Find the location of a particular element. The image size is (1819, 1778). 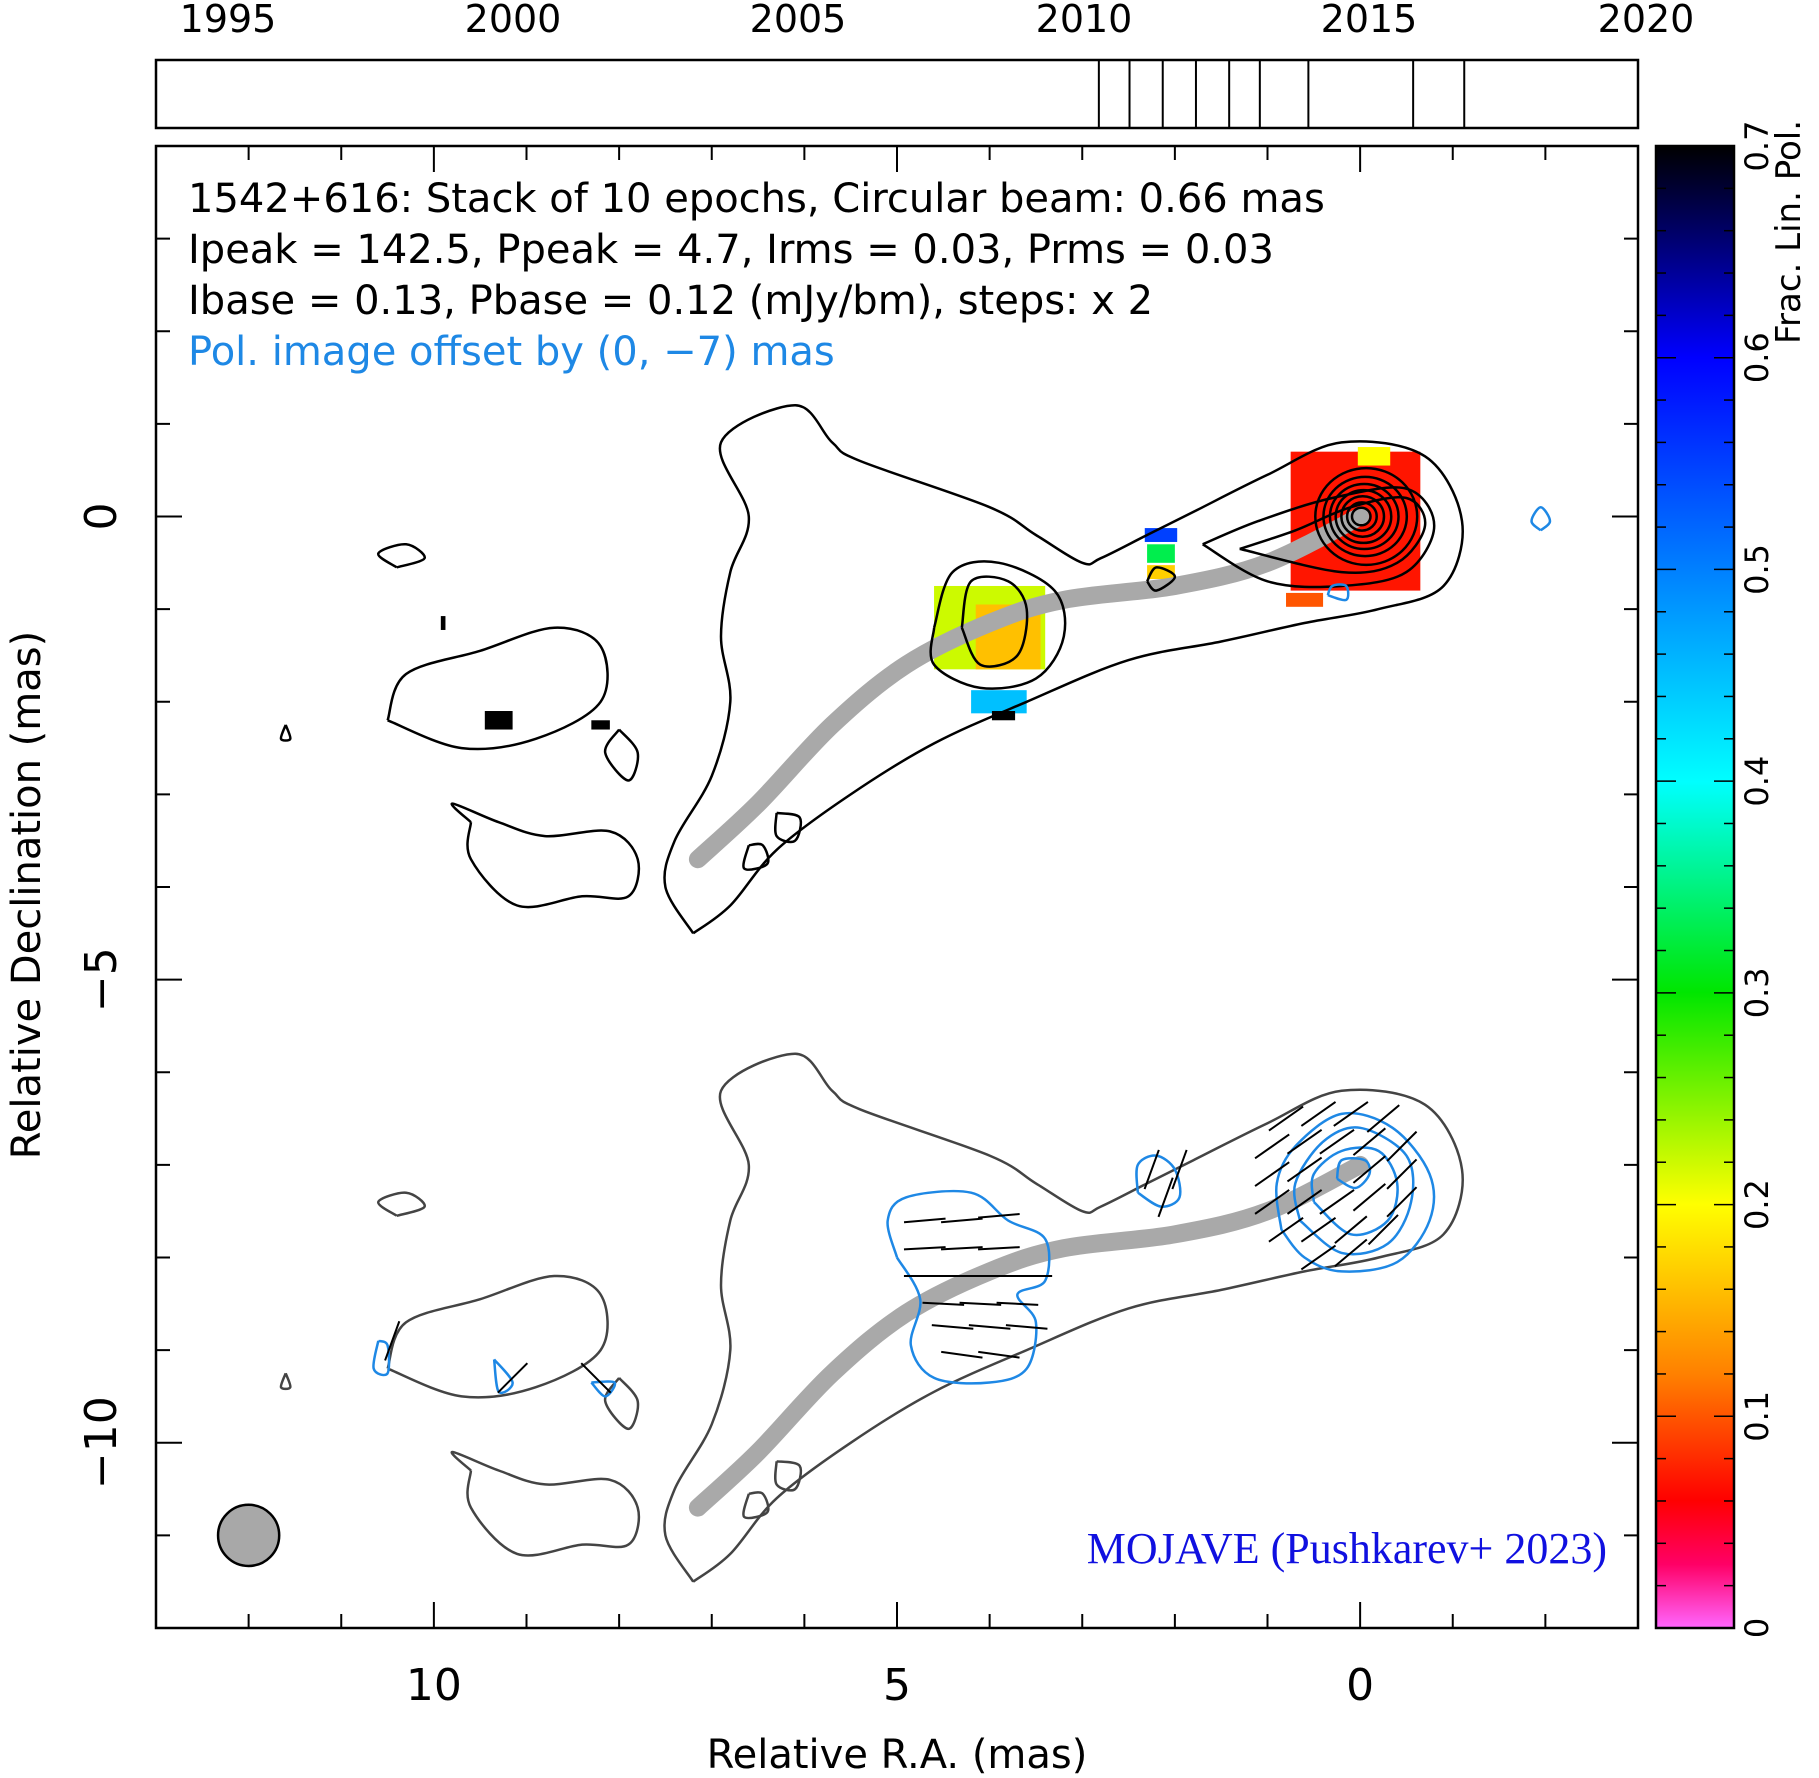

colorbar-tick-label: 0.3 is located at coordinates (1757, 992).